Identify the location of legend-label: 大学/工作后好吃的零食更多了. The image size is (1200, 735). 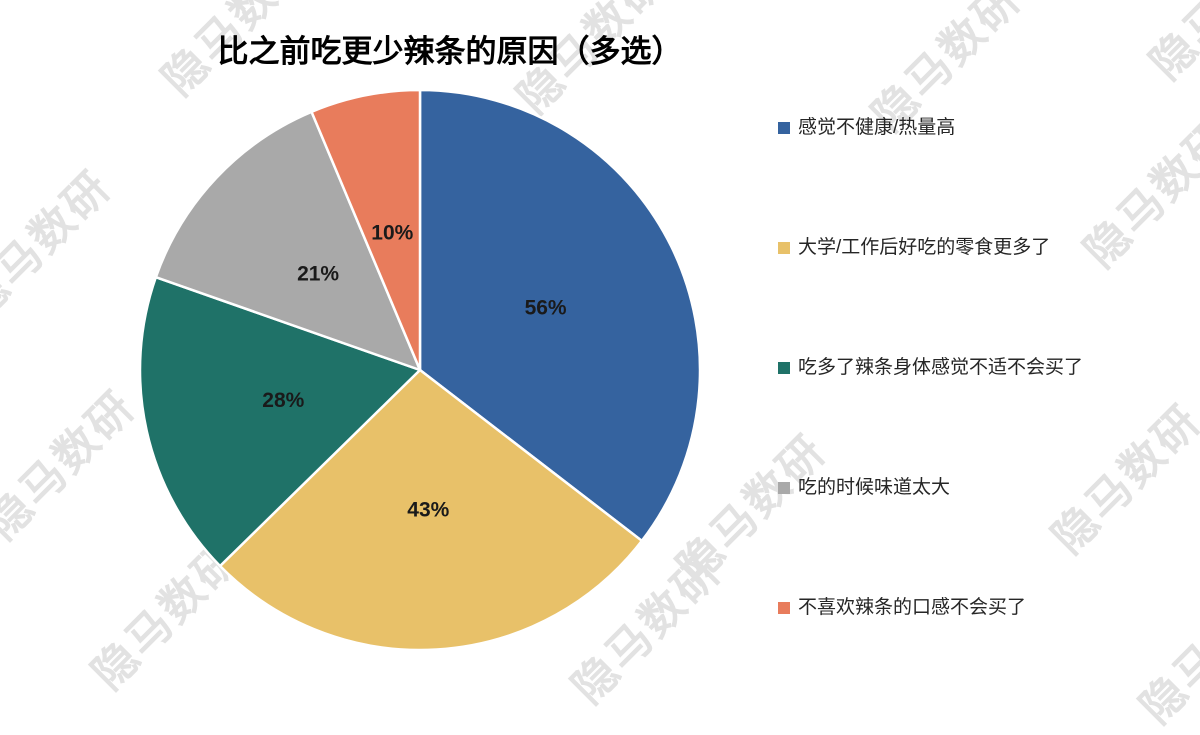
(924, 247).